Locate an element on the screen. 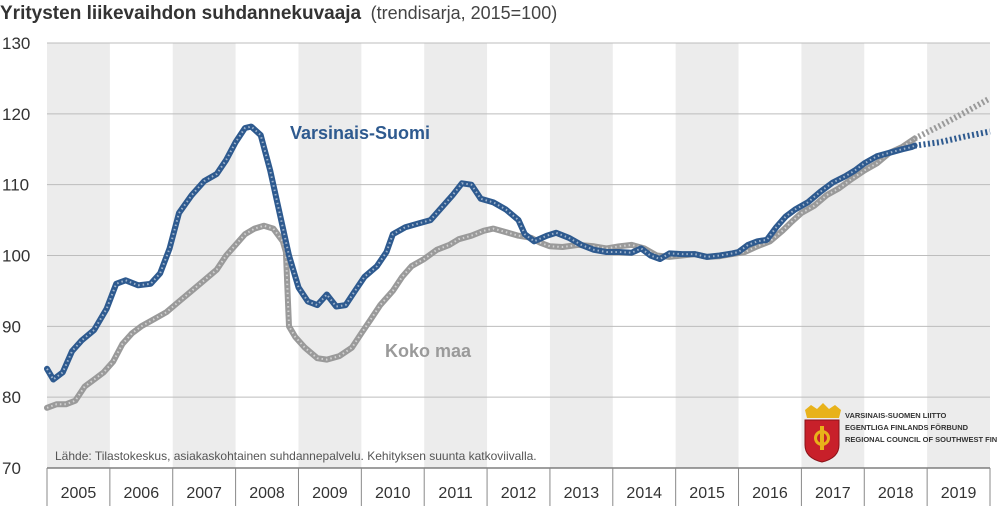 Image resolution: width=997 pixels, height=507 pixels. y-tick-label: 100 is located at coordinates (16, 256).